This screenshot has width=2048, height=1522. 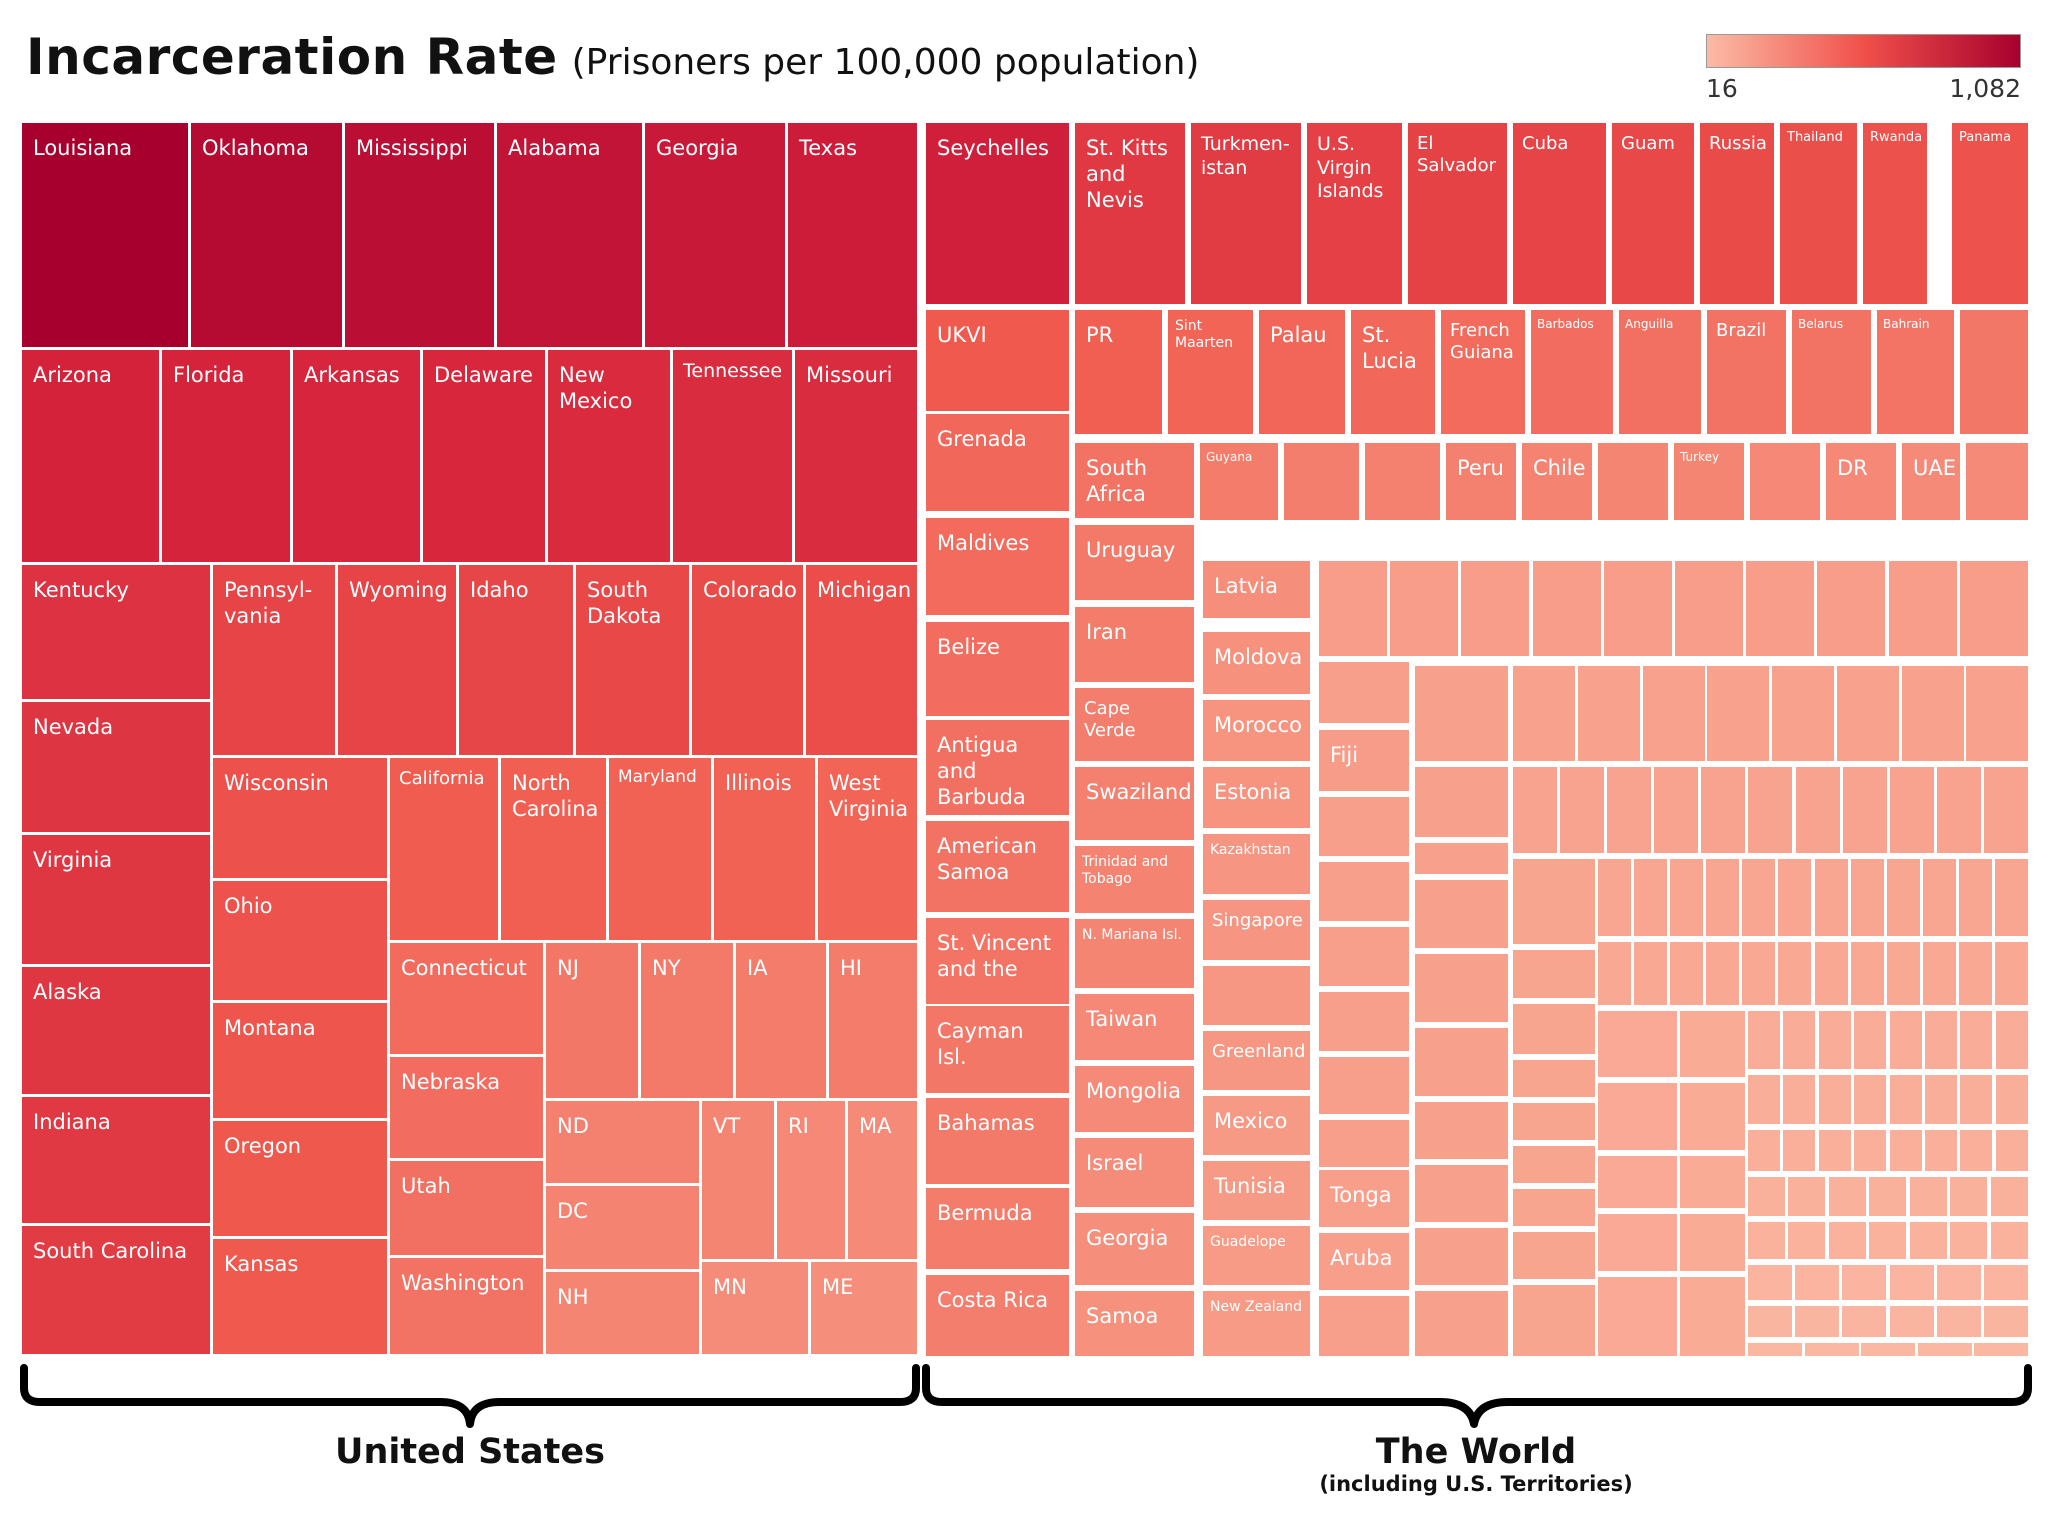 What do you see at coordinates (1483, 372) in the screenshot?
I see `treemap-cell-french-guiana: French Guiana` at bounding box center [1483, 372].